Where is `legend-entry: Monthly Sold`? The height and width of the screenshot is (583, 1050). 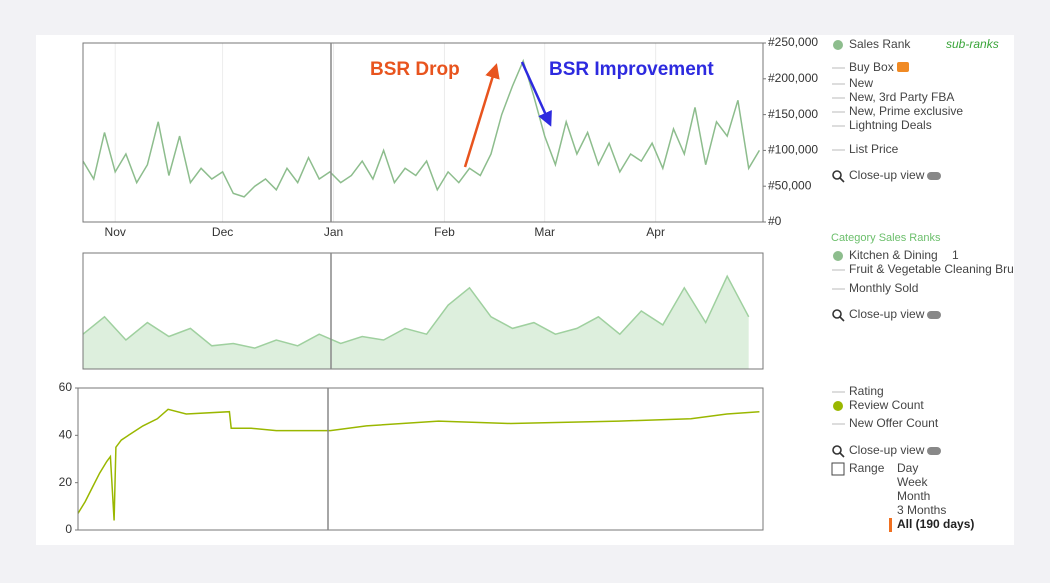
legend-entry: Monthly Sold is located at coordinates (883, 288).